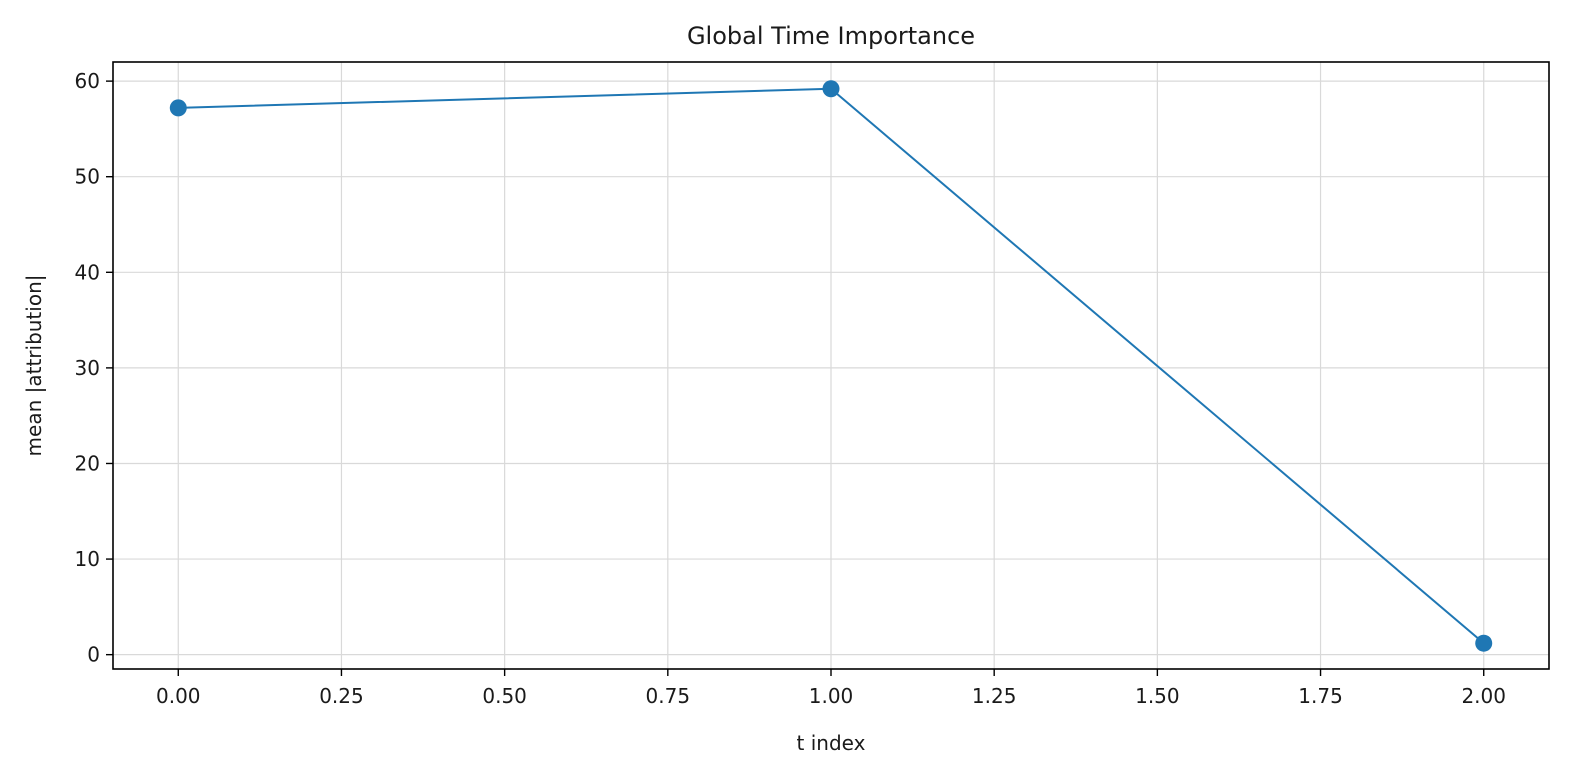 The height and width of the screenshot is (781, 1579). Describe the element at coordinates (87, 81) in the screenshot. I see `y-tick-label: 60` at that location.